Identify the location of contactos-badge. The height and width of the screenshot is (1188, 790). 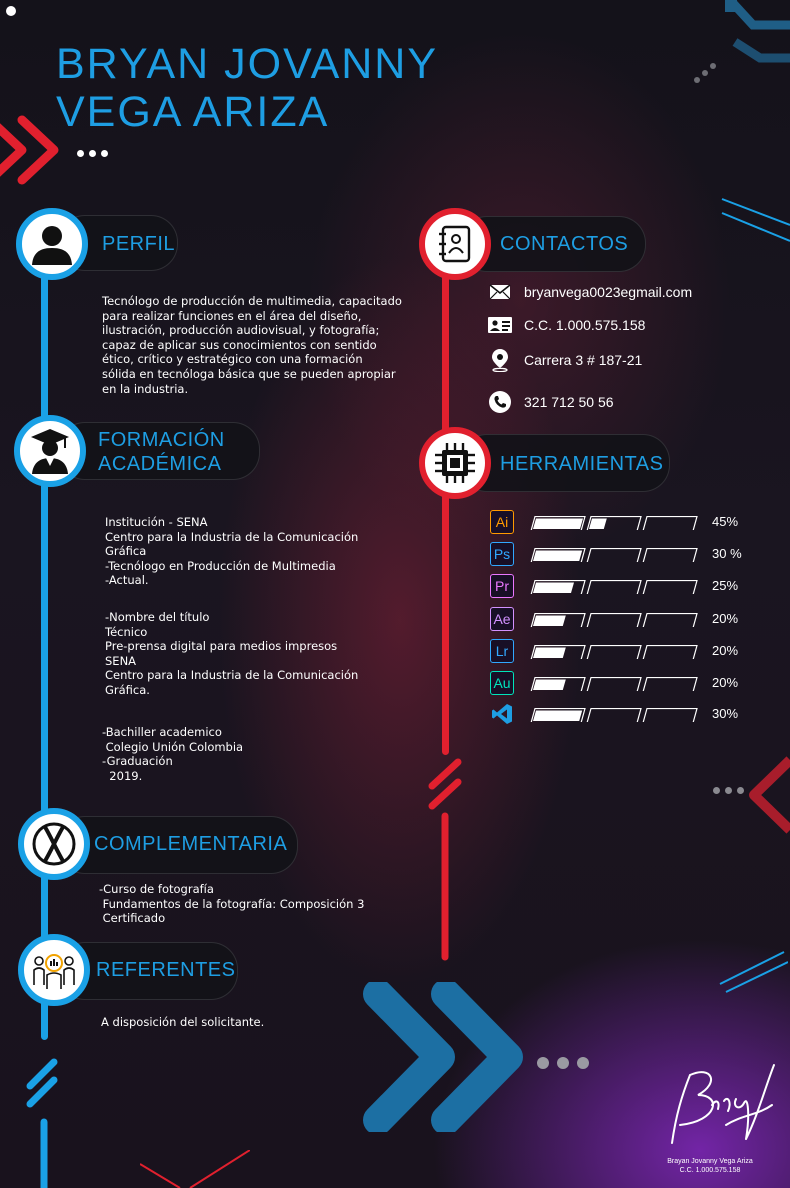
(455, 244).